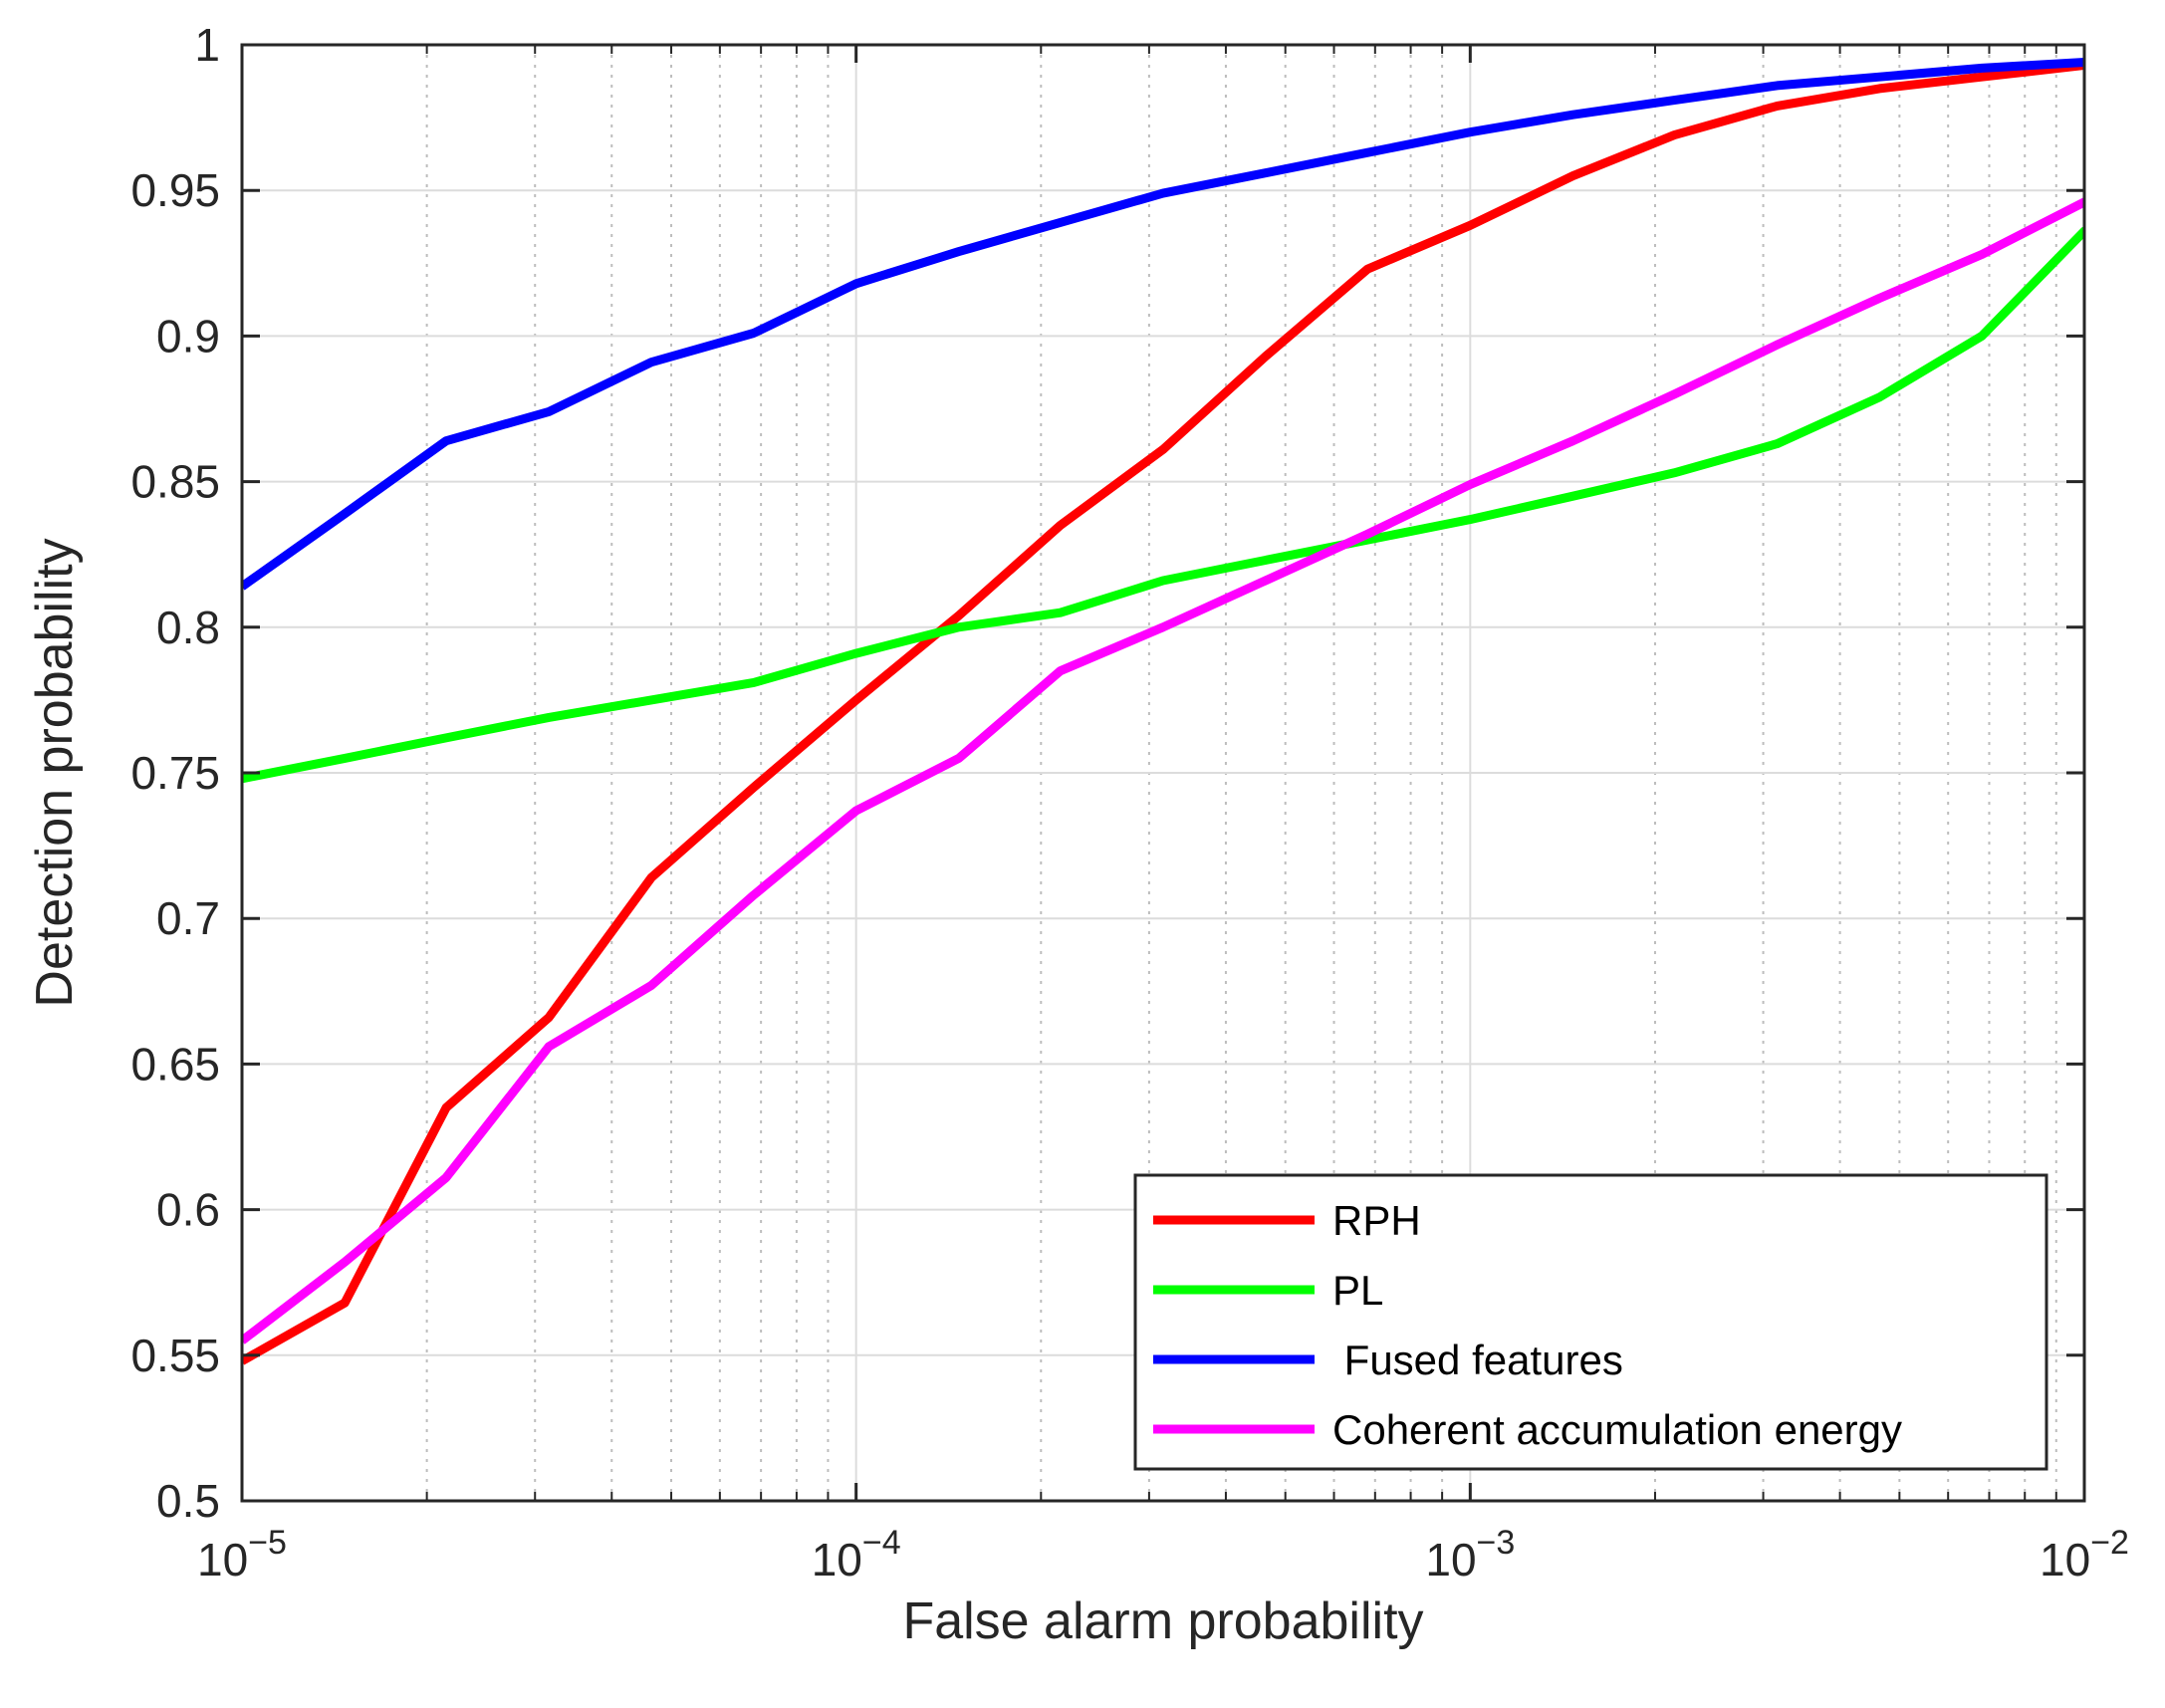 This screenshot has width=2165, height=1708. I want to click on y-tick-label: 0.95, so click(175, 190).